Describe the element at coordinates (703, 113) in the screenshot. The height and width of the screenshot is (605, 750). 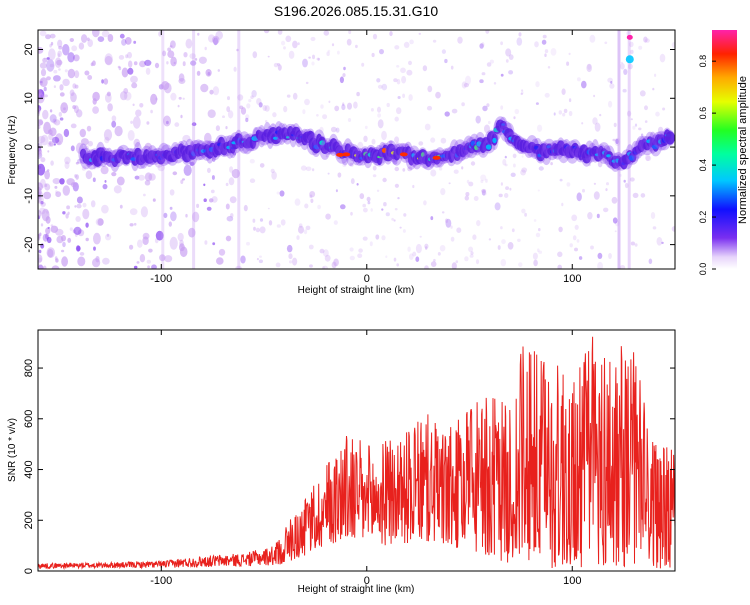
I see `colorbar-tick-label: 0.6` at that location.